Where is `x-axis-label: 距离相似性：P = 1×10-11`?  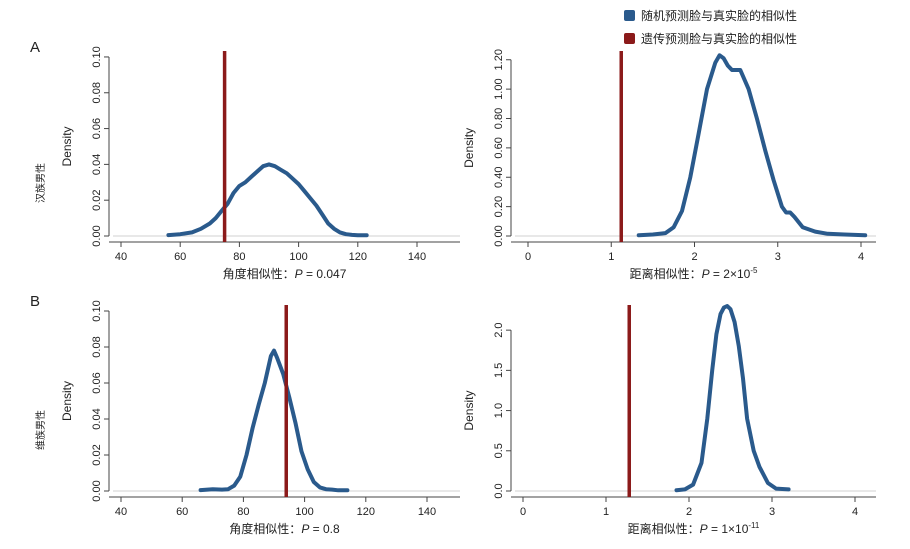 x-axis-label: 距离相似性：P = 1×10-11 is located at coordinates (694, 528).